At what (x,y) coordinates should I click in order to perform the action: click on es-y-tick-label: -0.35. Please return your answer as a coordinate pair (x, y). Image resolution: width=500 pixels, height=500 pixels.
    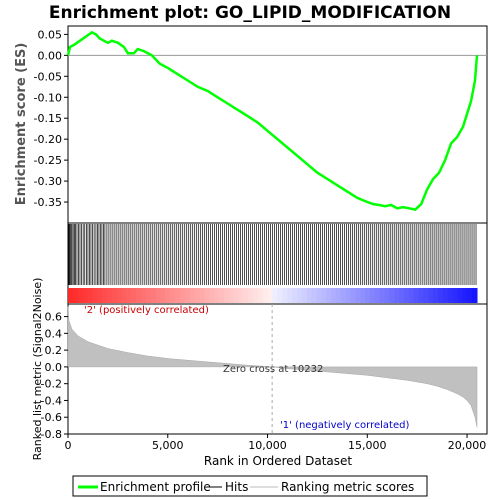
    Looking at the image, I should click on (48, 202).